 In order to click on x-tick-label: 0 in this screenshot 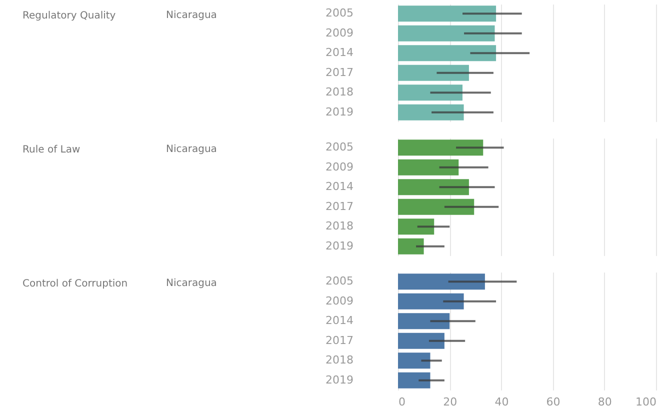, I will do `click(402, 402)`.